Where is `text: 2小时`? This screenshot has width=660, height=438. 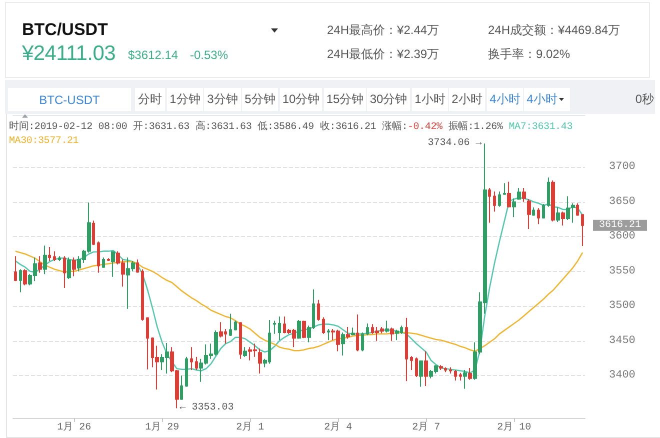
text: 2小时 is located at coordinates (467, 99).